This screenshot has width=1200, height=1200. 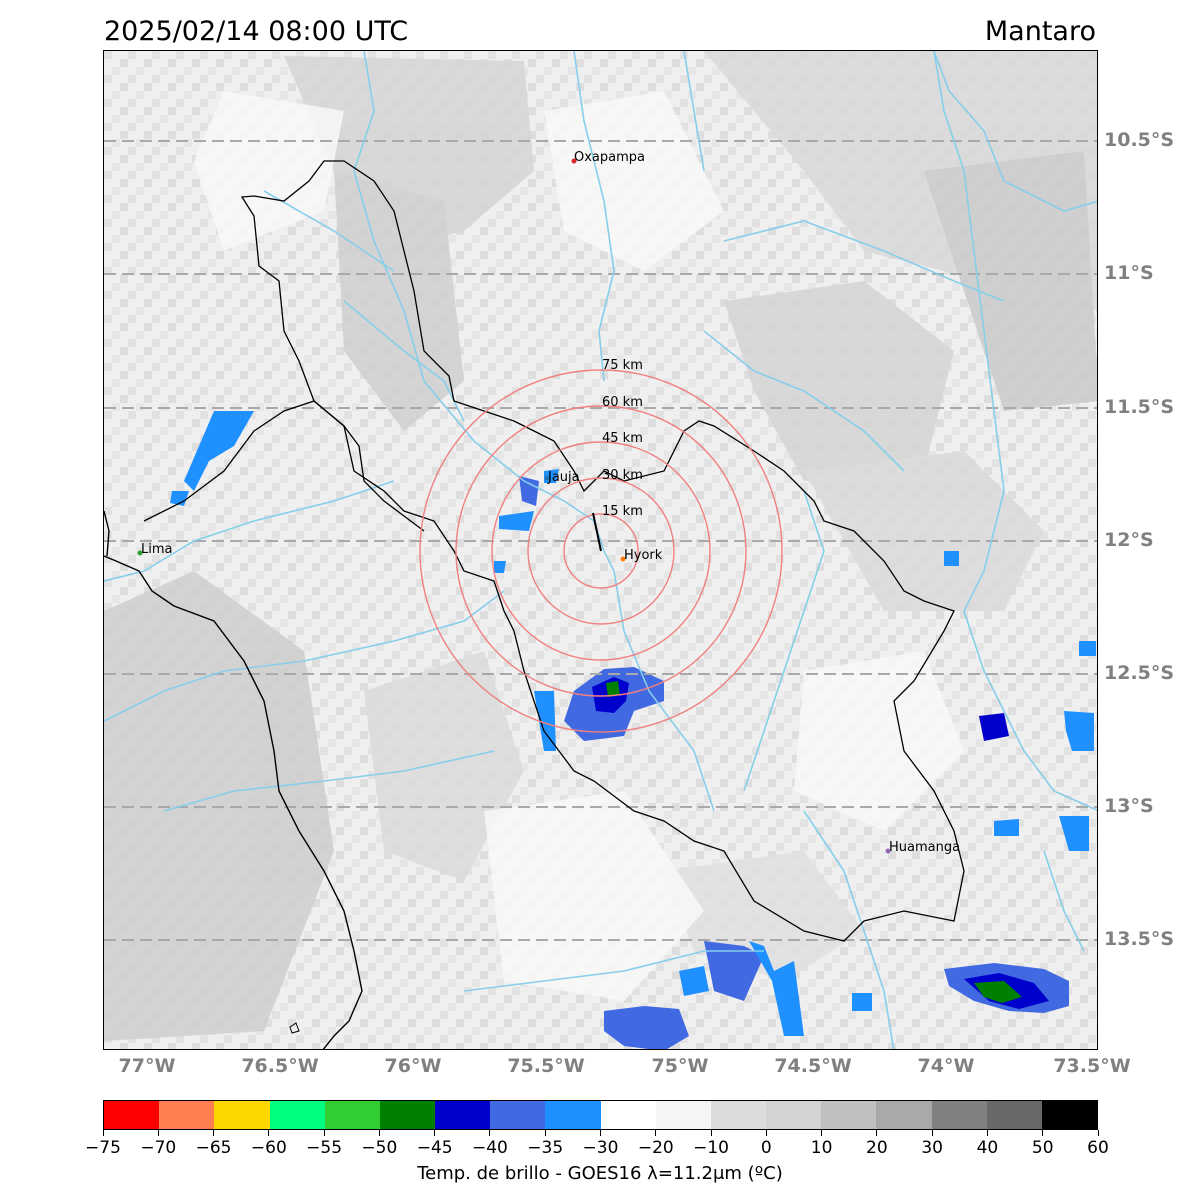 I want to click on ring-label-45: 45 km, so click(x=622, y=438).